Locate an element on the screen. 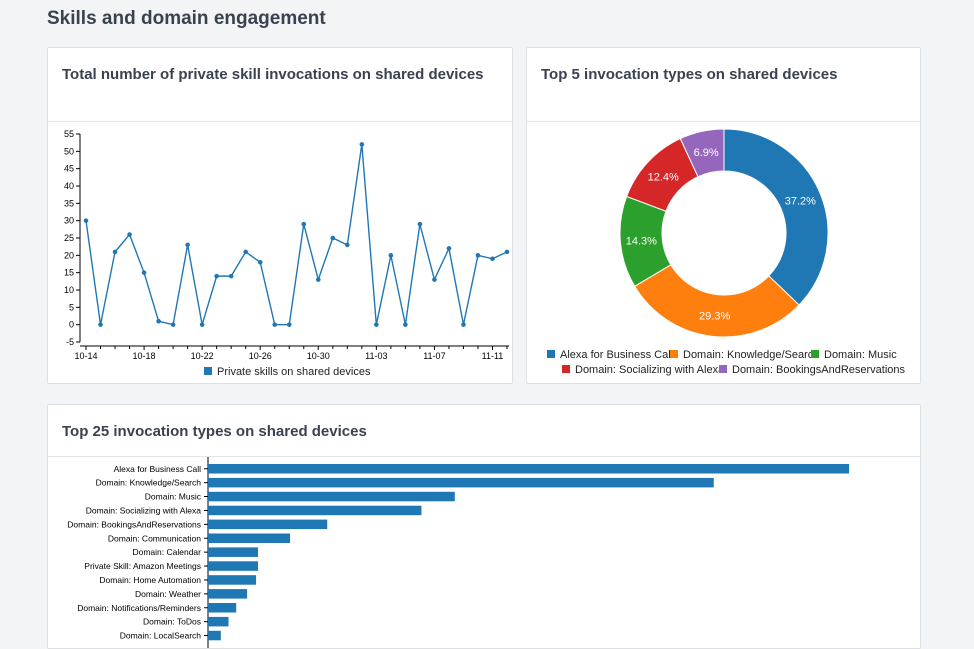 The image size is (974, 649). bar-label: Domain: Notifications/Reminders is located at coordinates (139, 608).